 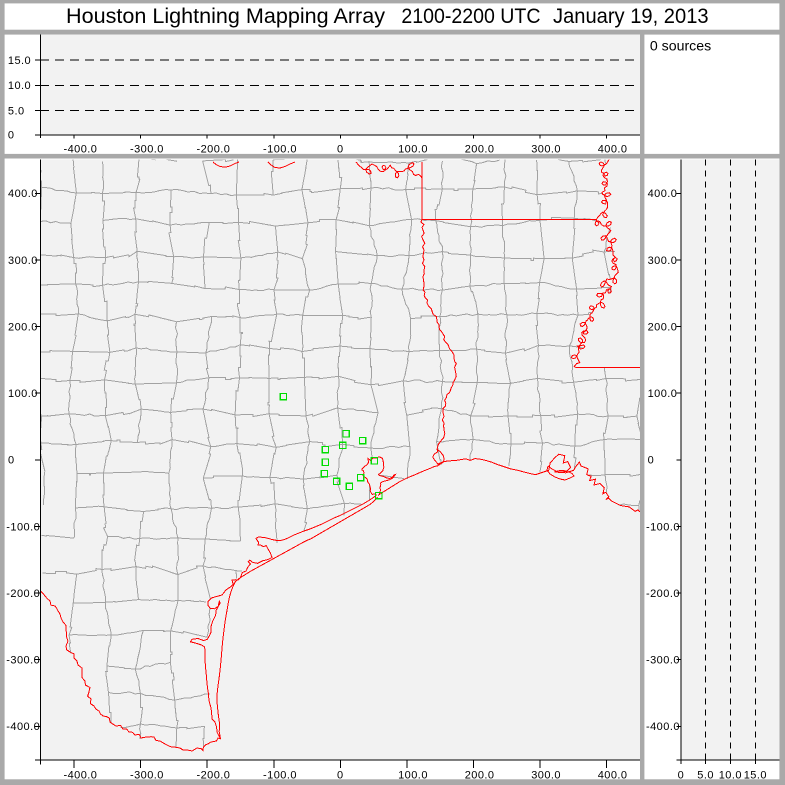 I want to click on svg-text:Houston Lightning Mapping Arra: Houston Lightning Mapping Array, so click(x=226, y=16).